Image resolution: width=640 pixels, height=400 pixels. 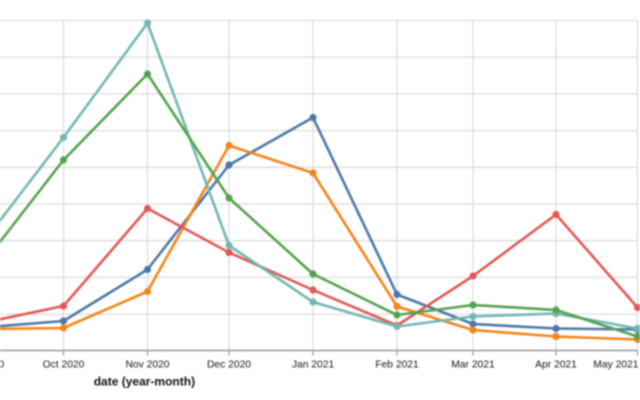 What do you see at coordinates (313, 365) in the screenshot?
I see `svg-text: Jan 2021` at bounding box center [313, 365].